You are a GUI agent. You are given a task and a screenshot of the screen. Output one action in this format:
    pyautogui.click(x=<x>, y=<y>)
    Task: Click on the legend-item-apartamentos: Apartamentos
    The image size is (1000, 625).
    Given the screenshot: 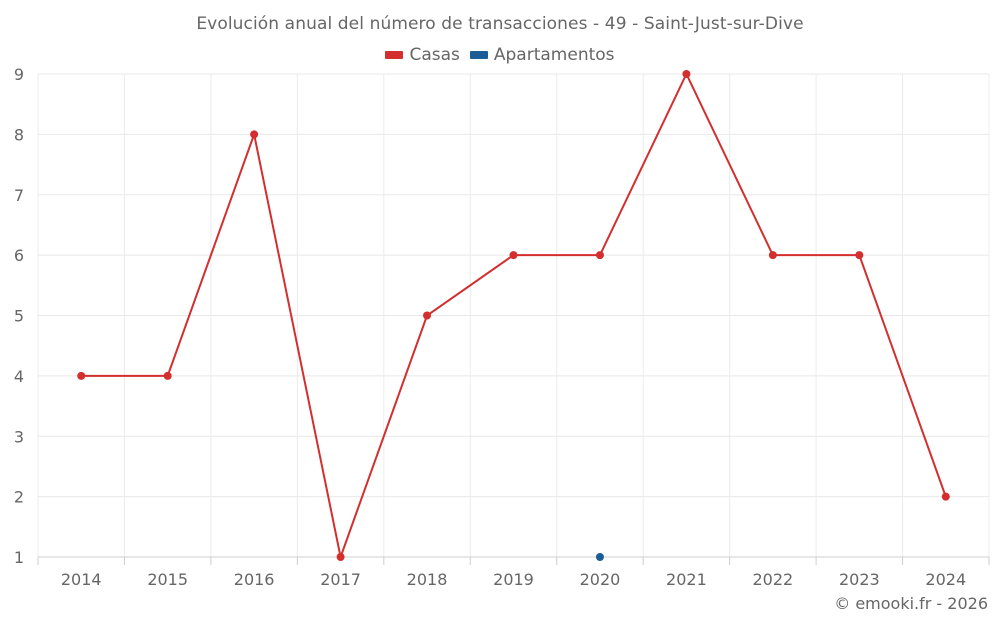 What is the action you would take?
    pyautogui.click(x=542, y=55)
    